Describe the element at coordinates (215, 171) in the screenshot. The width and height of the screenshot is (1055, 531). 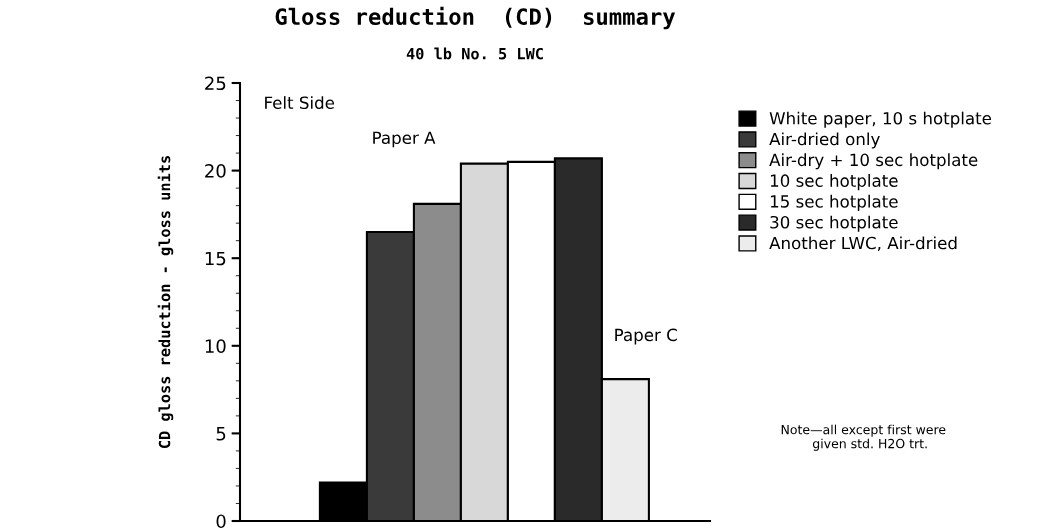
I see `y-tick-label: 20` at that location.